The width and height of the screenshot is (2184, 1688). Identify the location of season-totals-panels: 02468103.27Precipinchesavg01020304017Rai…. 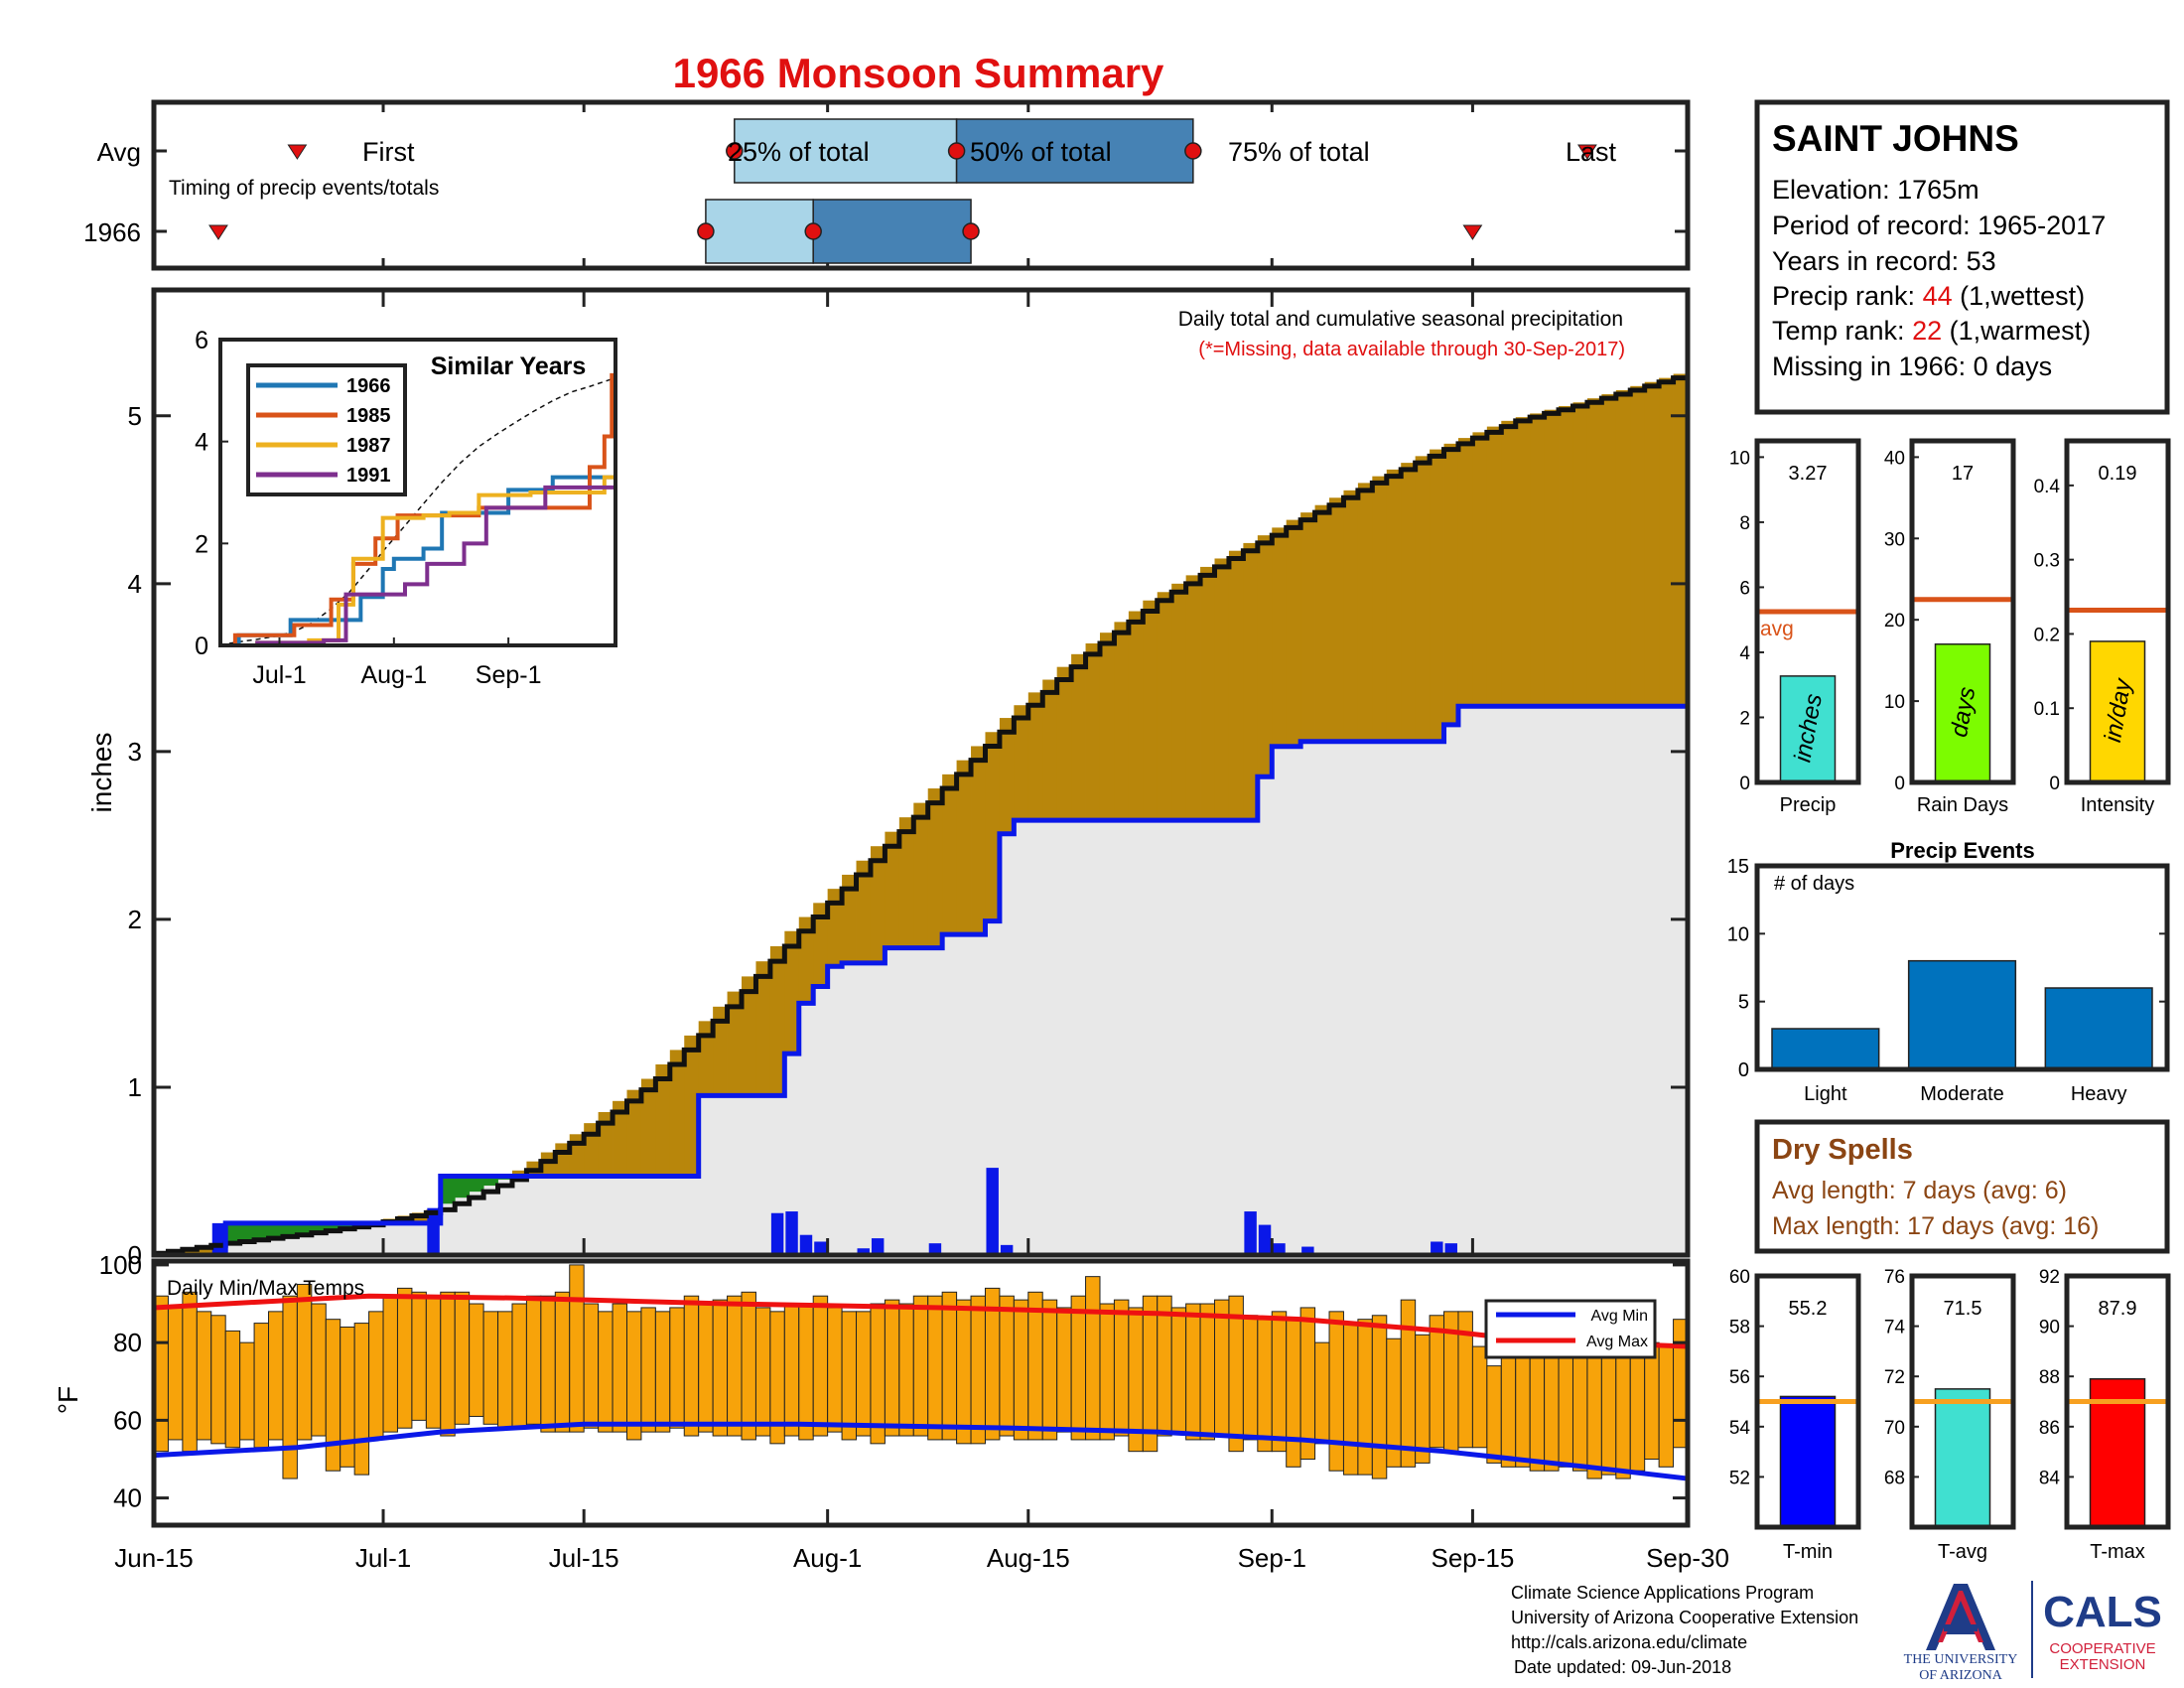
(1950, 627).